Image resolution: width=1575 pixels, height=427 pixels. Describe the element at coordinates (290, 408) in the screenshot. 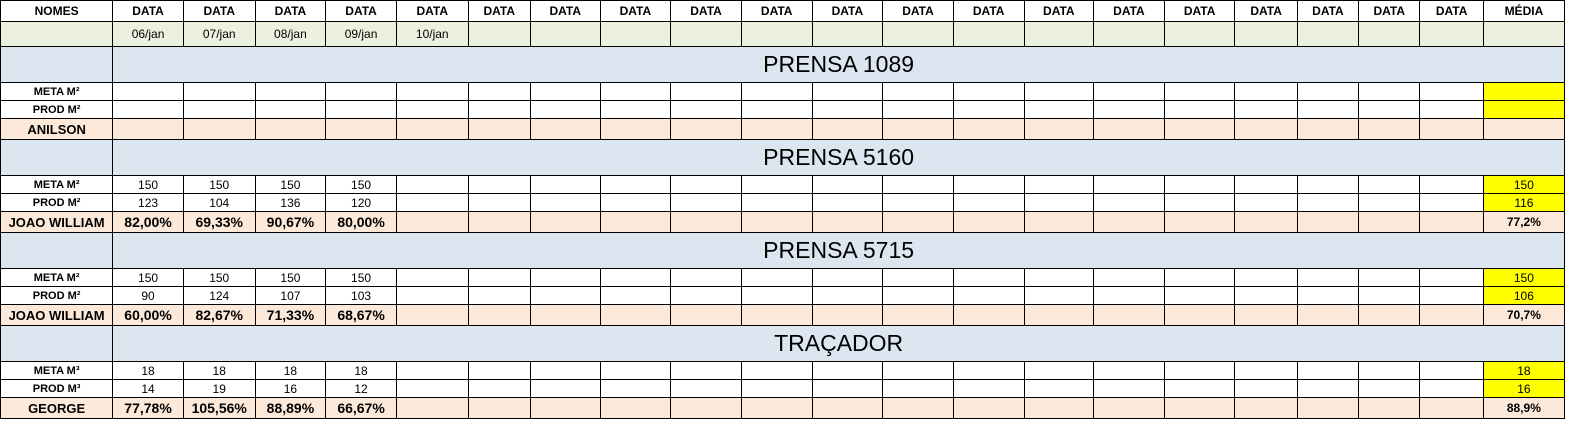

I see `percent-cell: 88,89%` at that location.